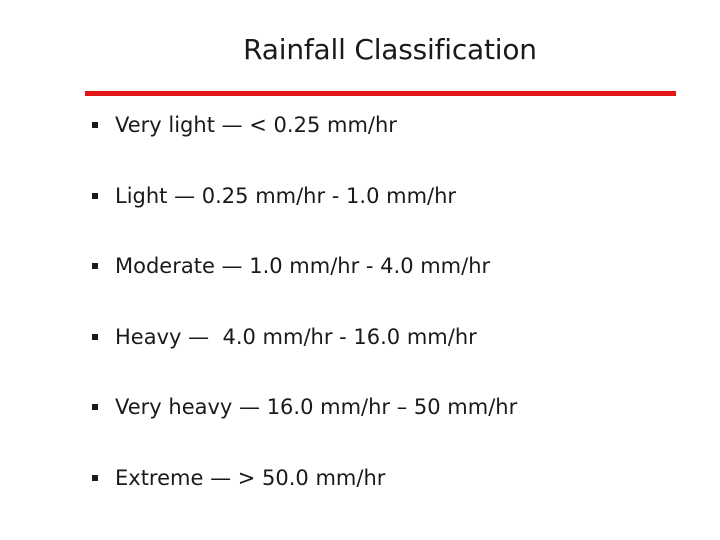  I want to click on list-item: Extreme — > 50.0 mm/hr, so click(238, 478).